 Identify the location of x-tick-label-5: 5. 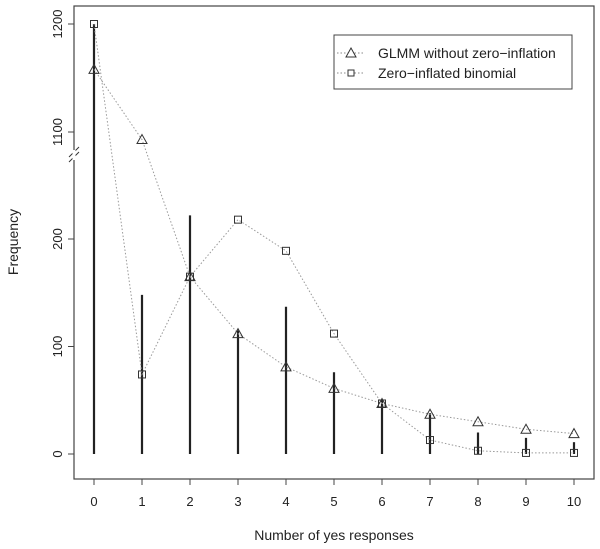
(333, 501).